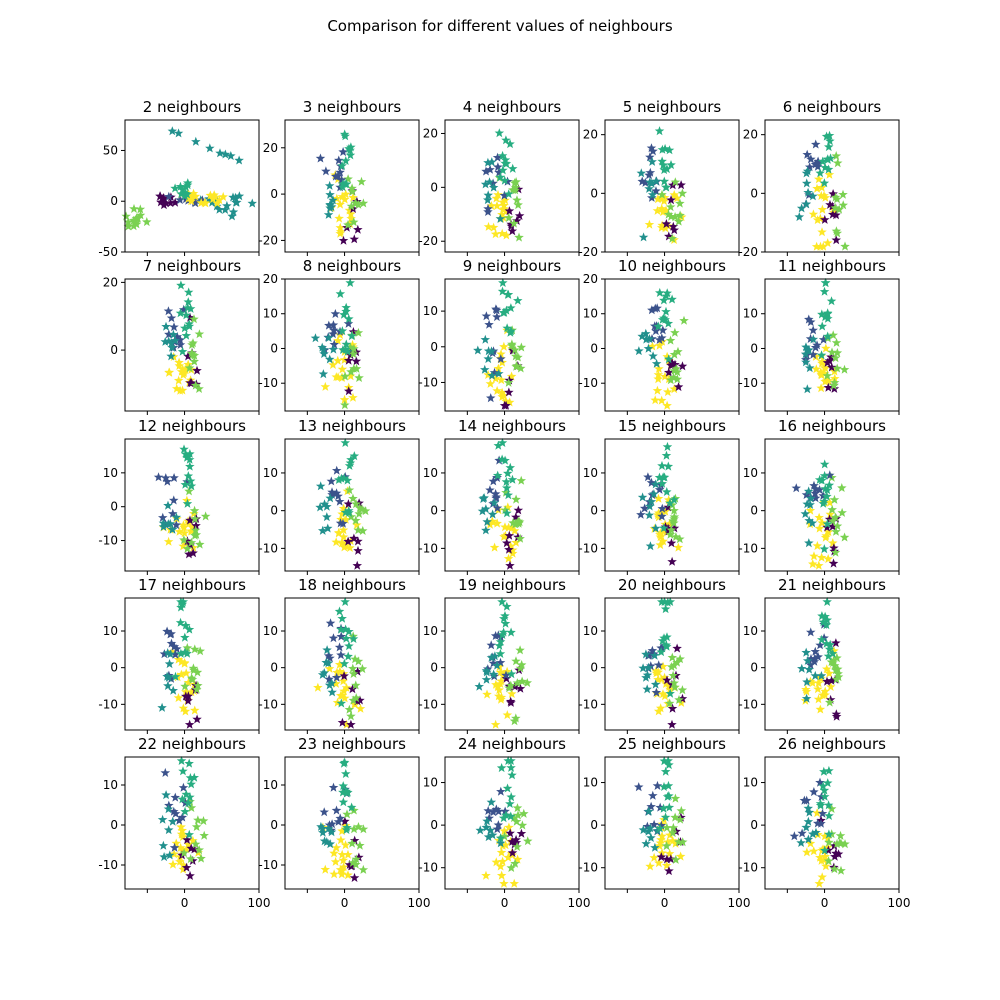  I want to click on x-tick-label: 100, so click(899, 903).